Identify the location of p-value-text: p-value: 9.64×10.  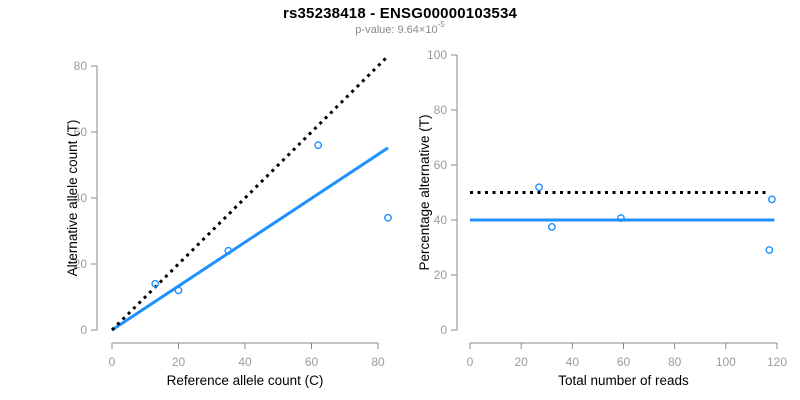
(396, 30).